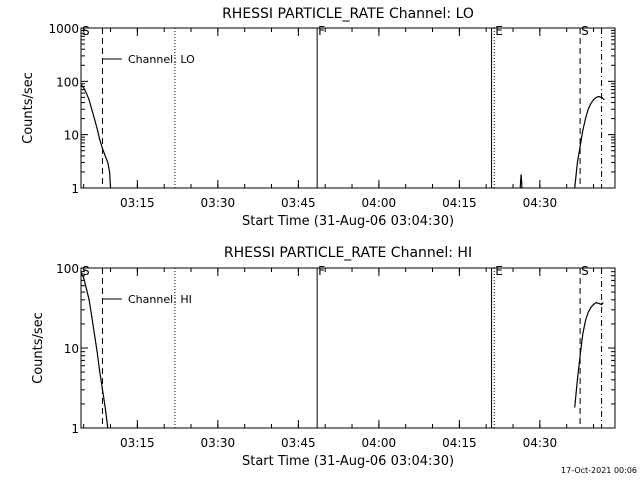 The image size is (640, 480). I want to click on date-stamp: 17-Oct-2021 00:06, so click(599, 470).